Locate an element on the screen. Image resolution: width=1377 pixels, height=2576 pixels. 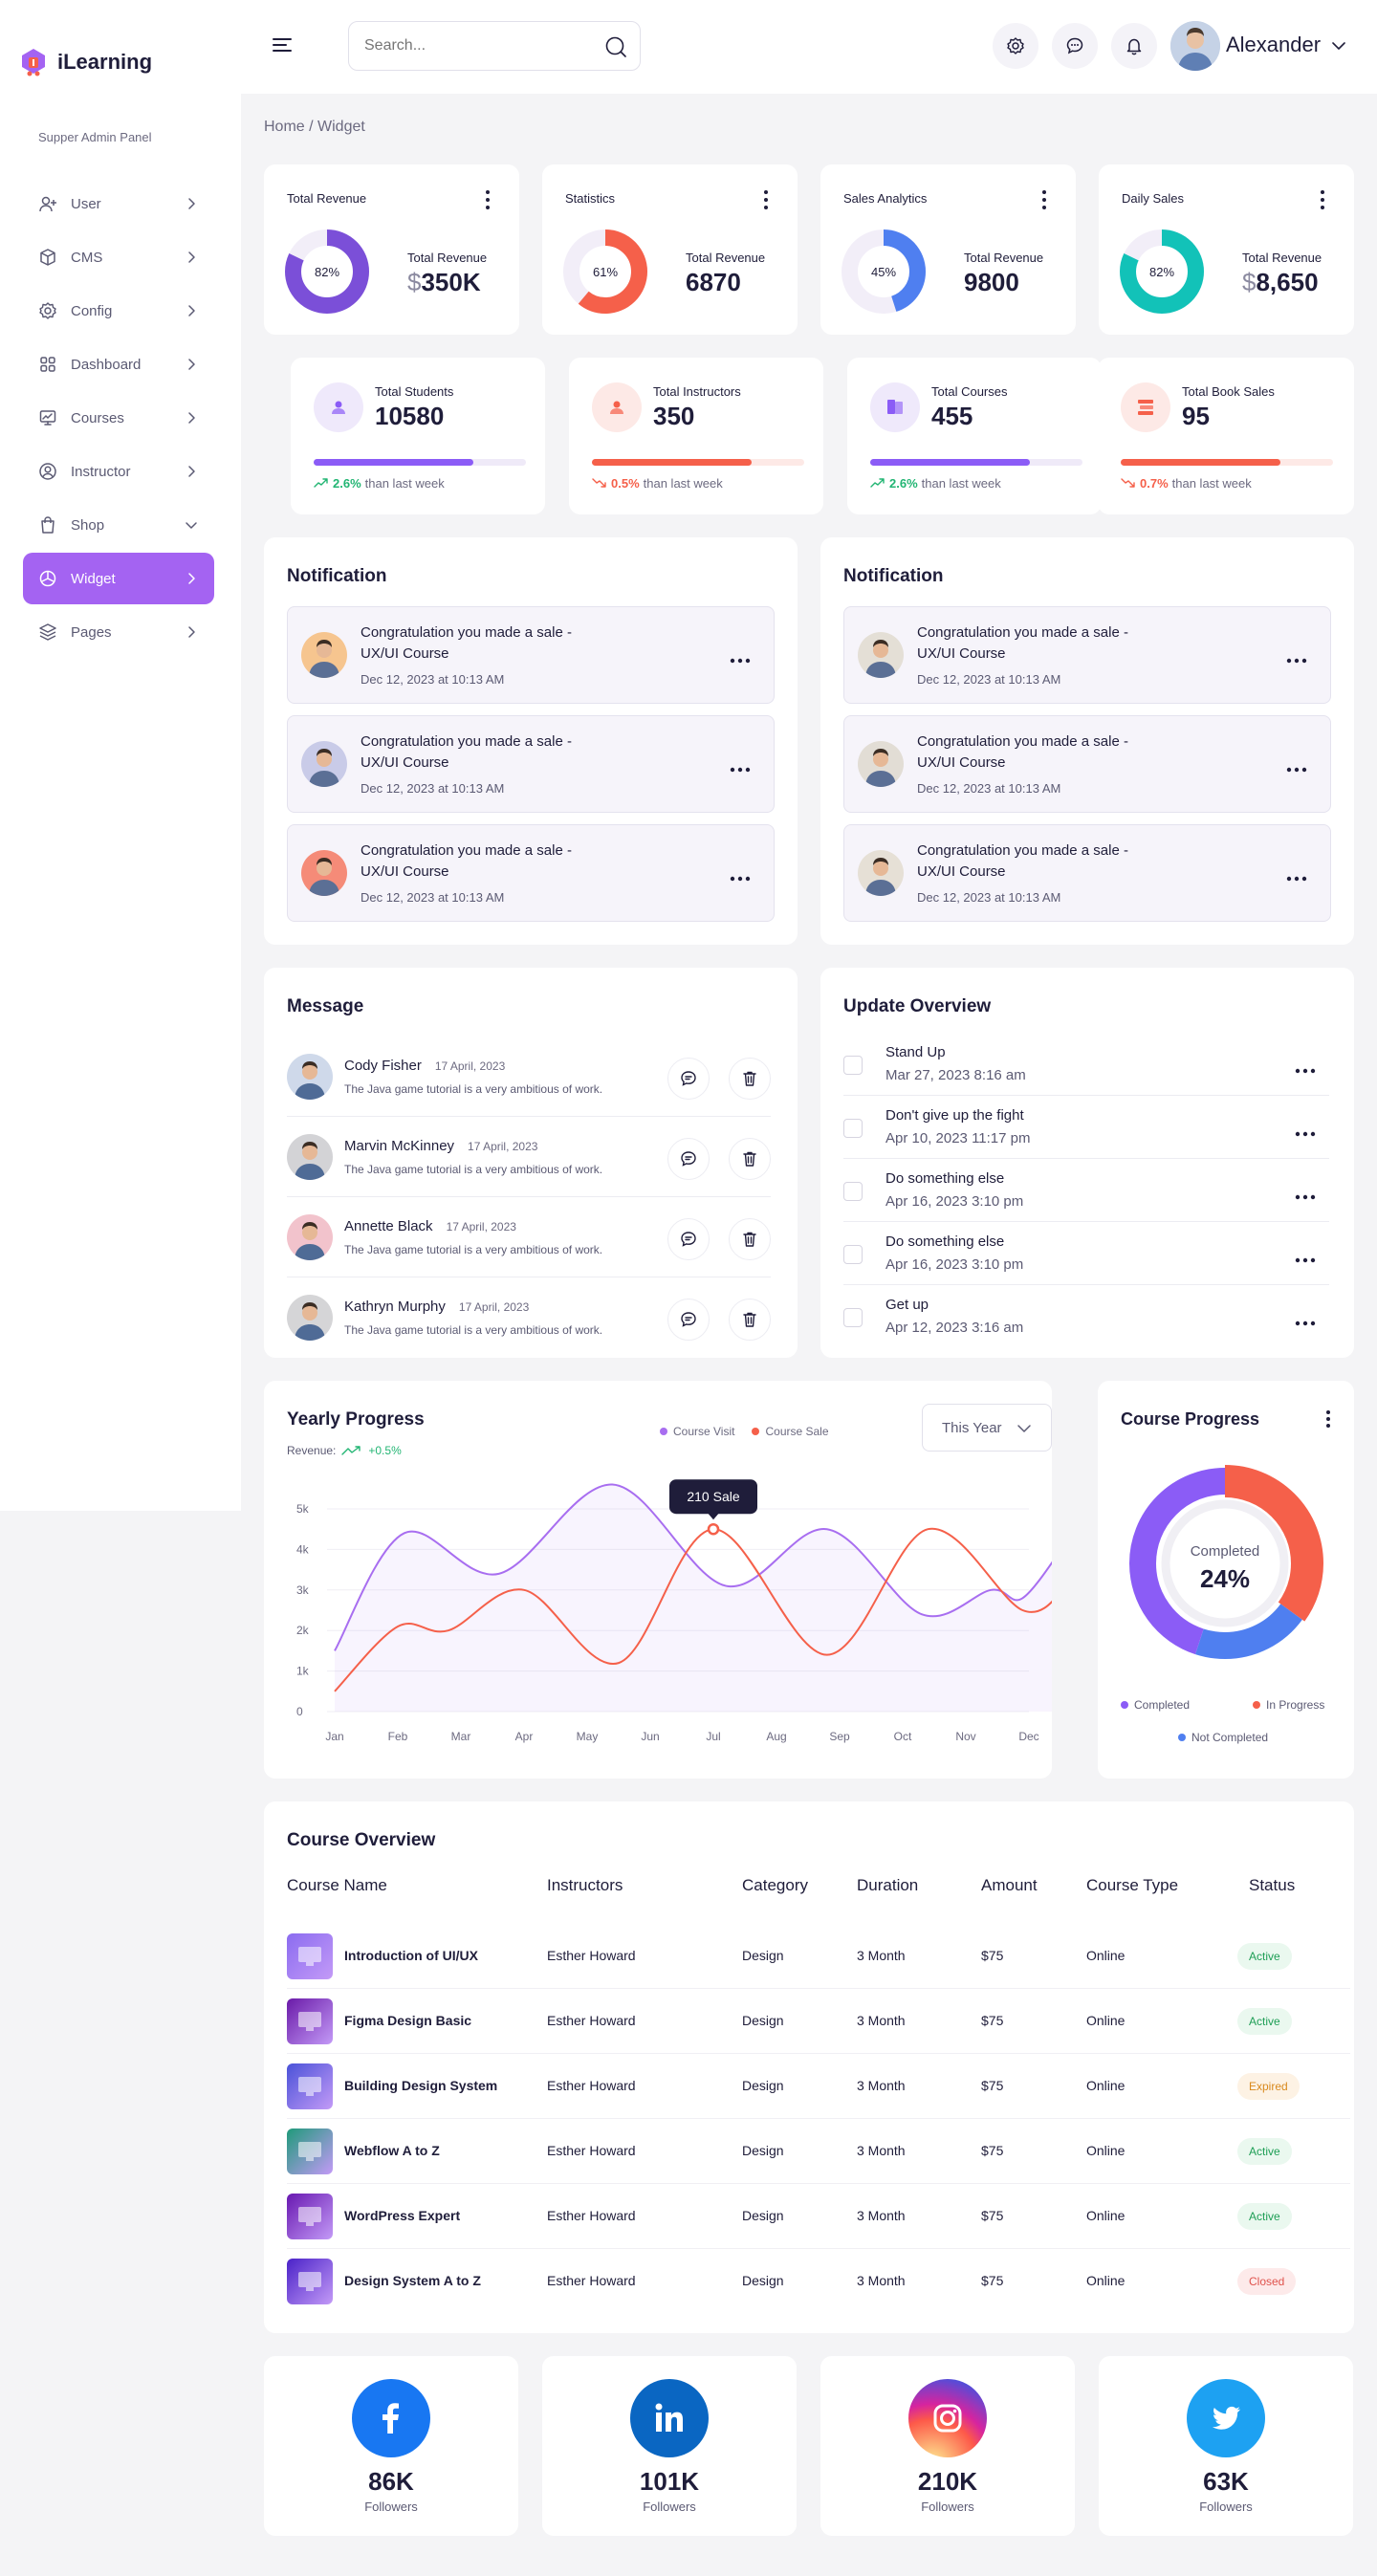
avatar is located at coordinates (324, 764).